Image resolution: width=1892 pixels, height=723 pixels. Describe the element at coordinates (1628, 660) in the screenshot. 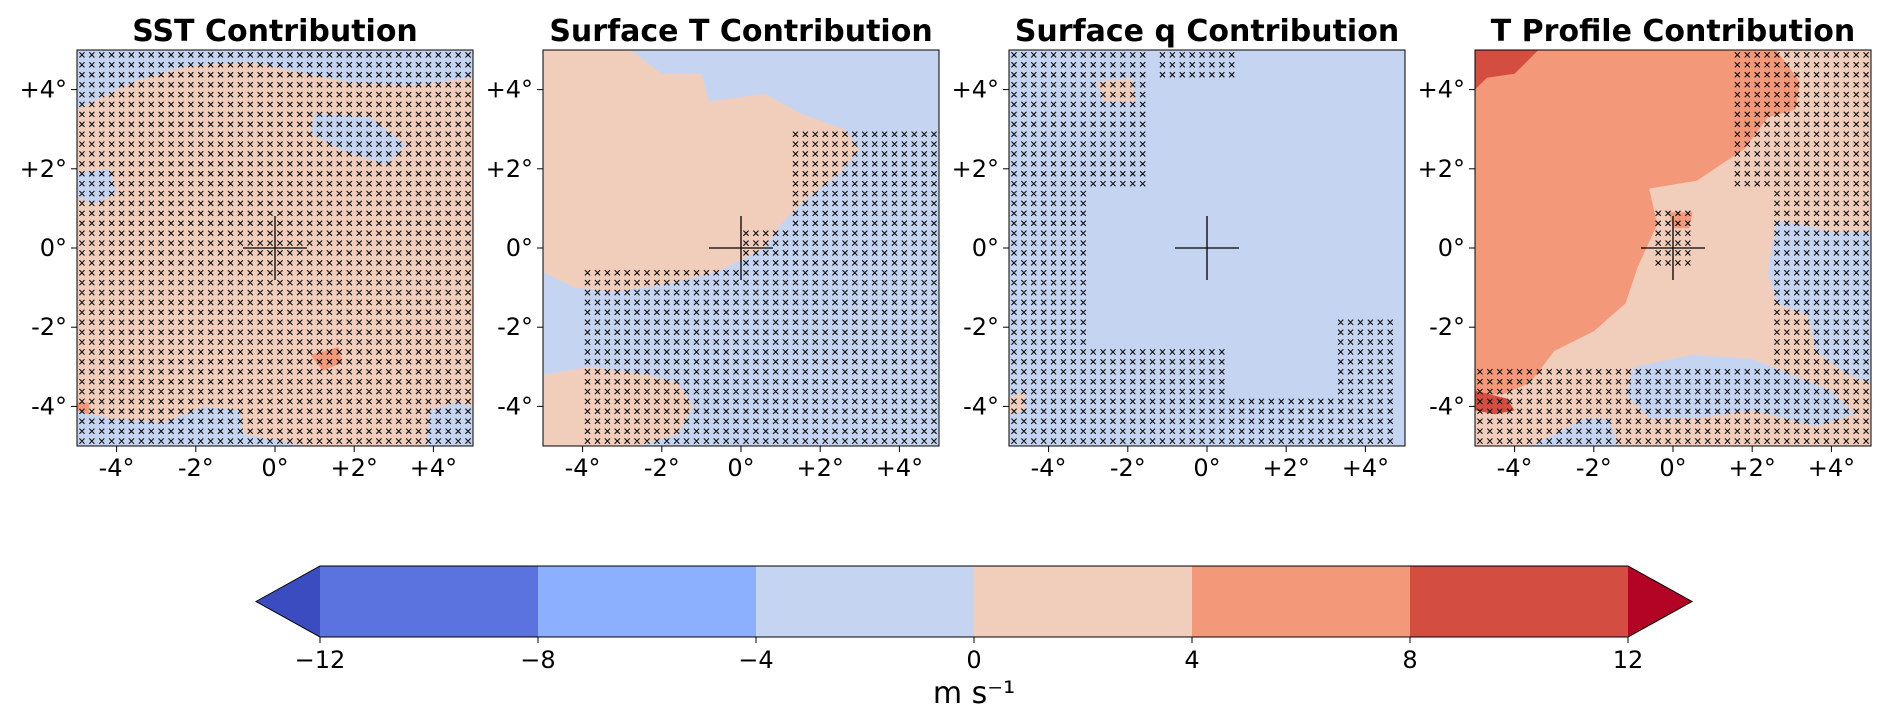

I see `colorbar-tick-label: 12` at that location.